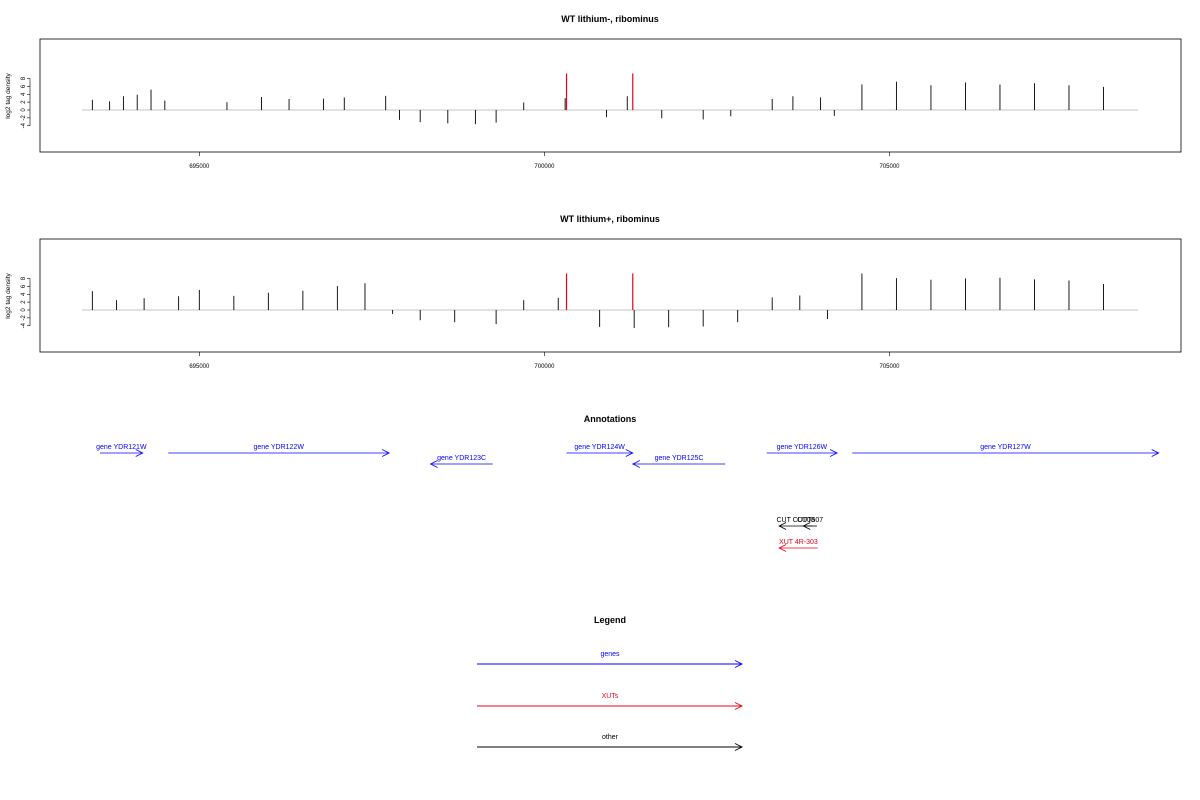 The image size is (1200, 800). What do you see at coordinates (679, 458) in the screenshot?
I see `feature-label: gene YDR125C` at bounding box center [679, 458].